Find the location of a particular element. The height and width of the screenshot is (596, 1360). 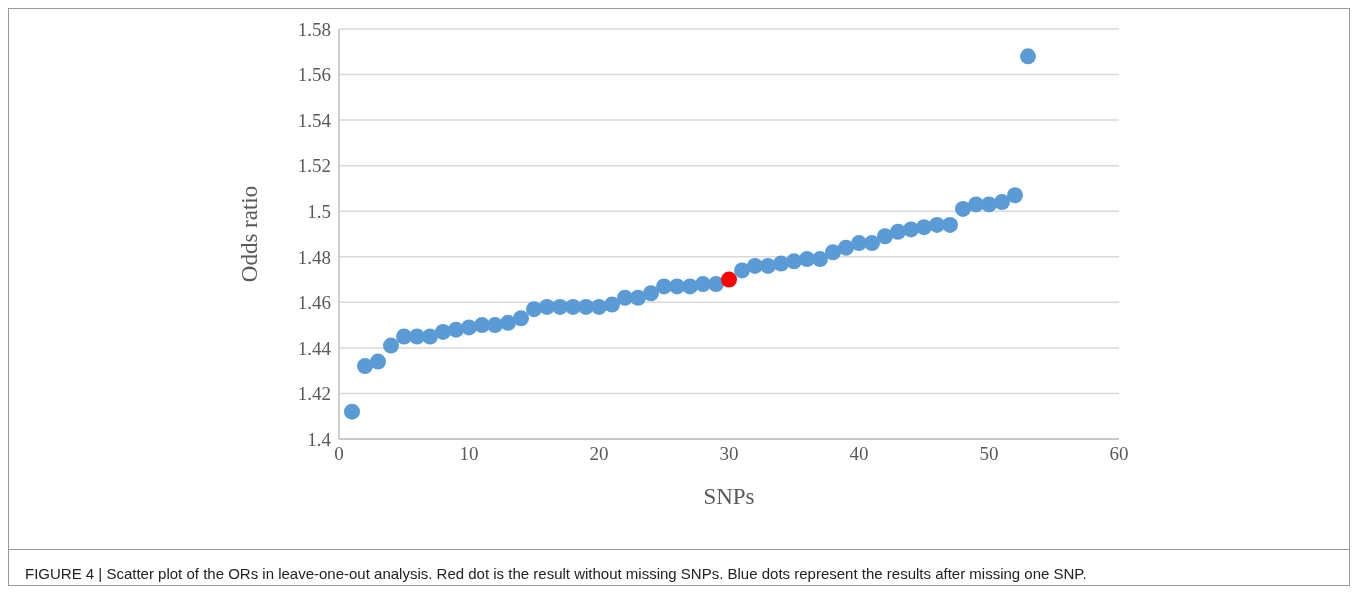

x-tick-label: 0 is located at coordinates (339, 454).